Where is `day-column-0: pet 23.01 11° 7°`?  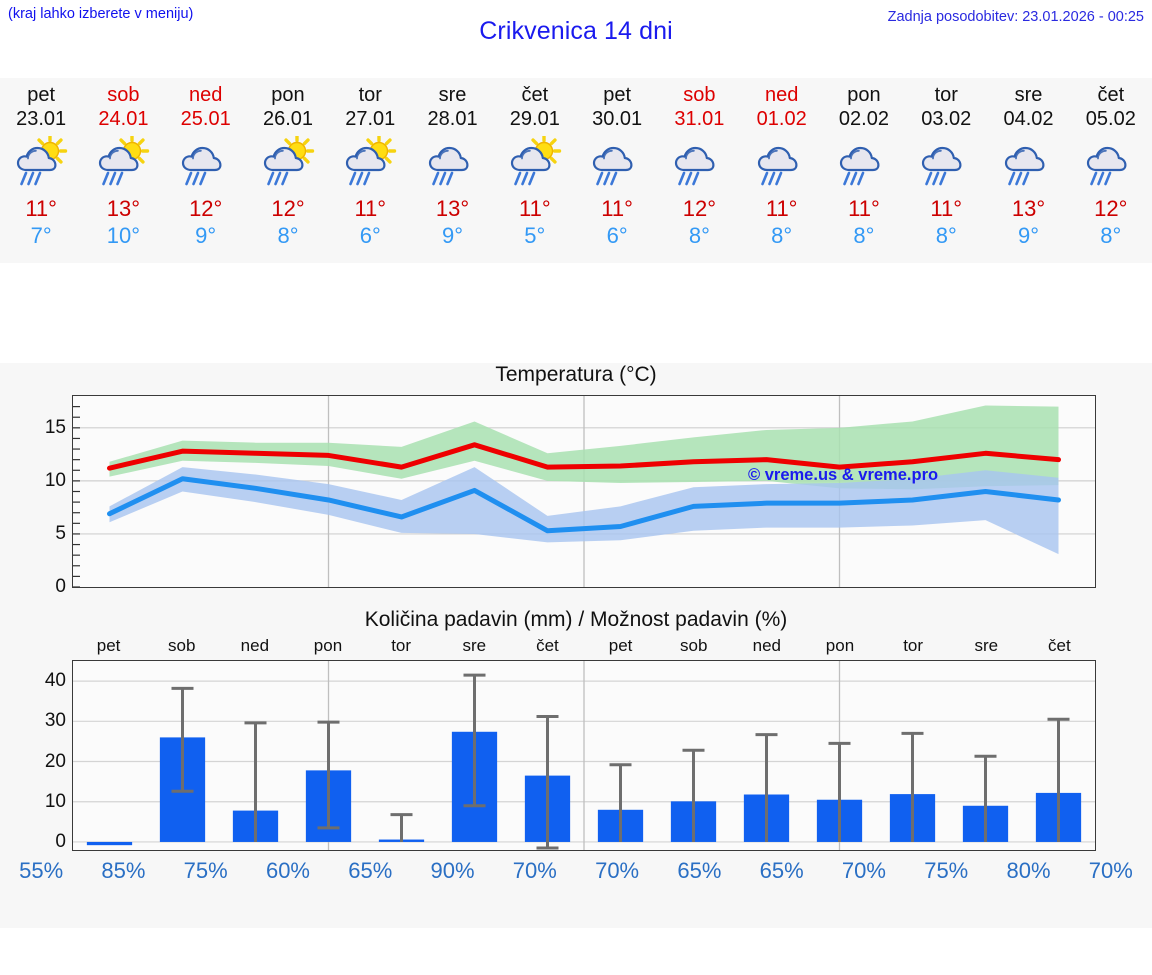
day-column-0: pet 23.01 11° 7° is located at coordinates (41, 170).